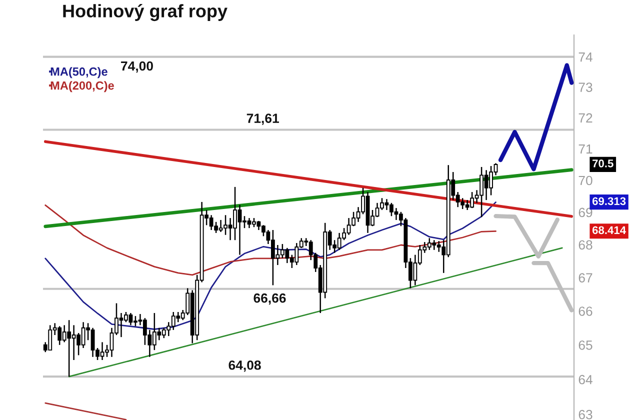  I want to click on text: 70.5, so click(603, 164).